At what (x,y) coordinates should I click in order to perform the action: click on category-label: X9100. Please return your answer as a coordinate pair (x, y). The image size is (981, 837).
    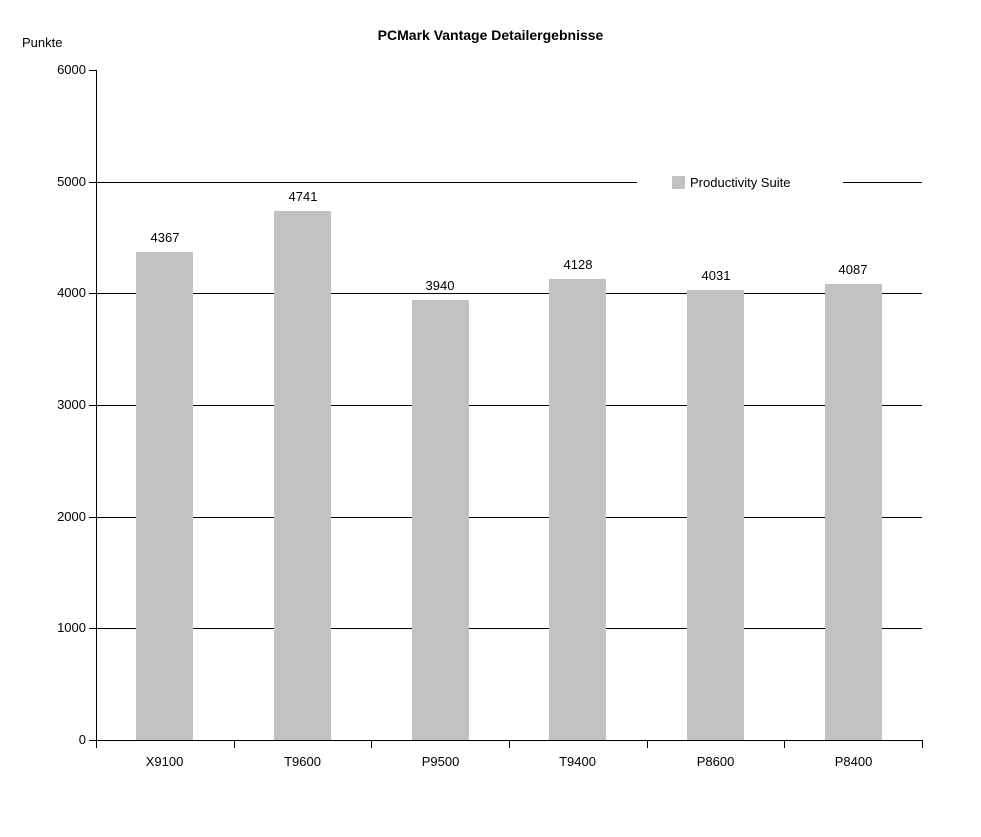
    Looking at the image, I should click on (164, 761).